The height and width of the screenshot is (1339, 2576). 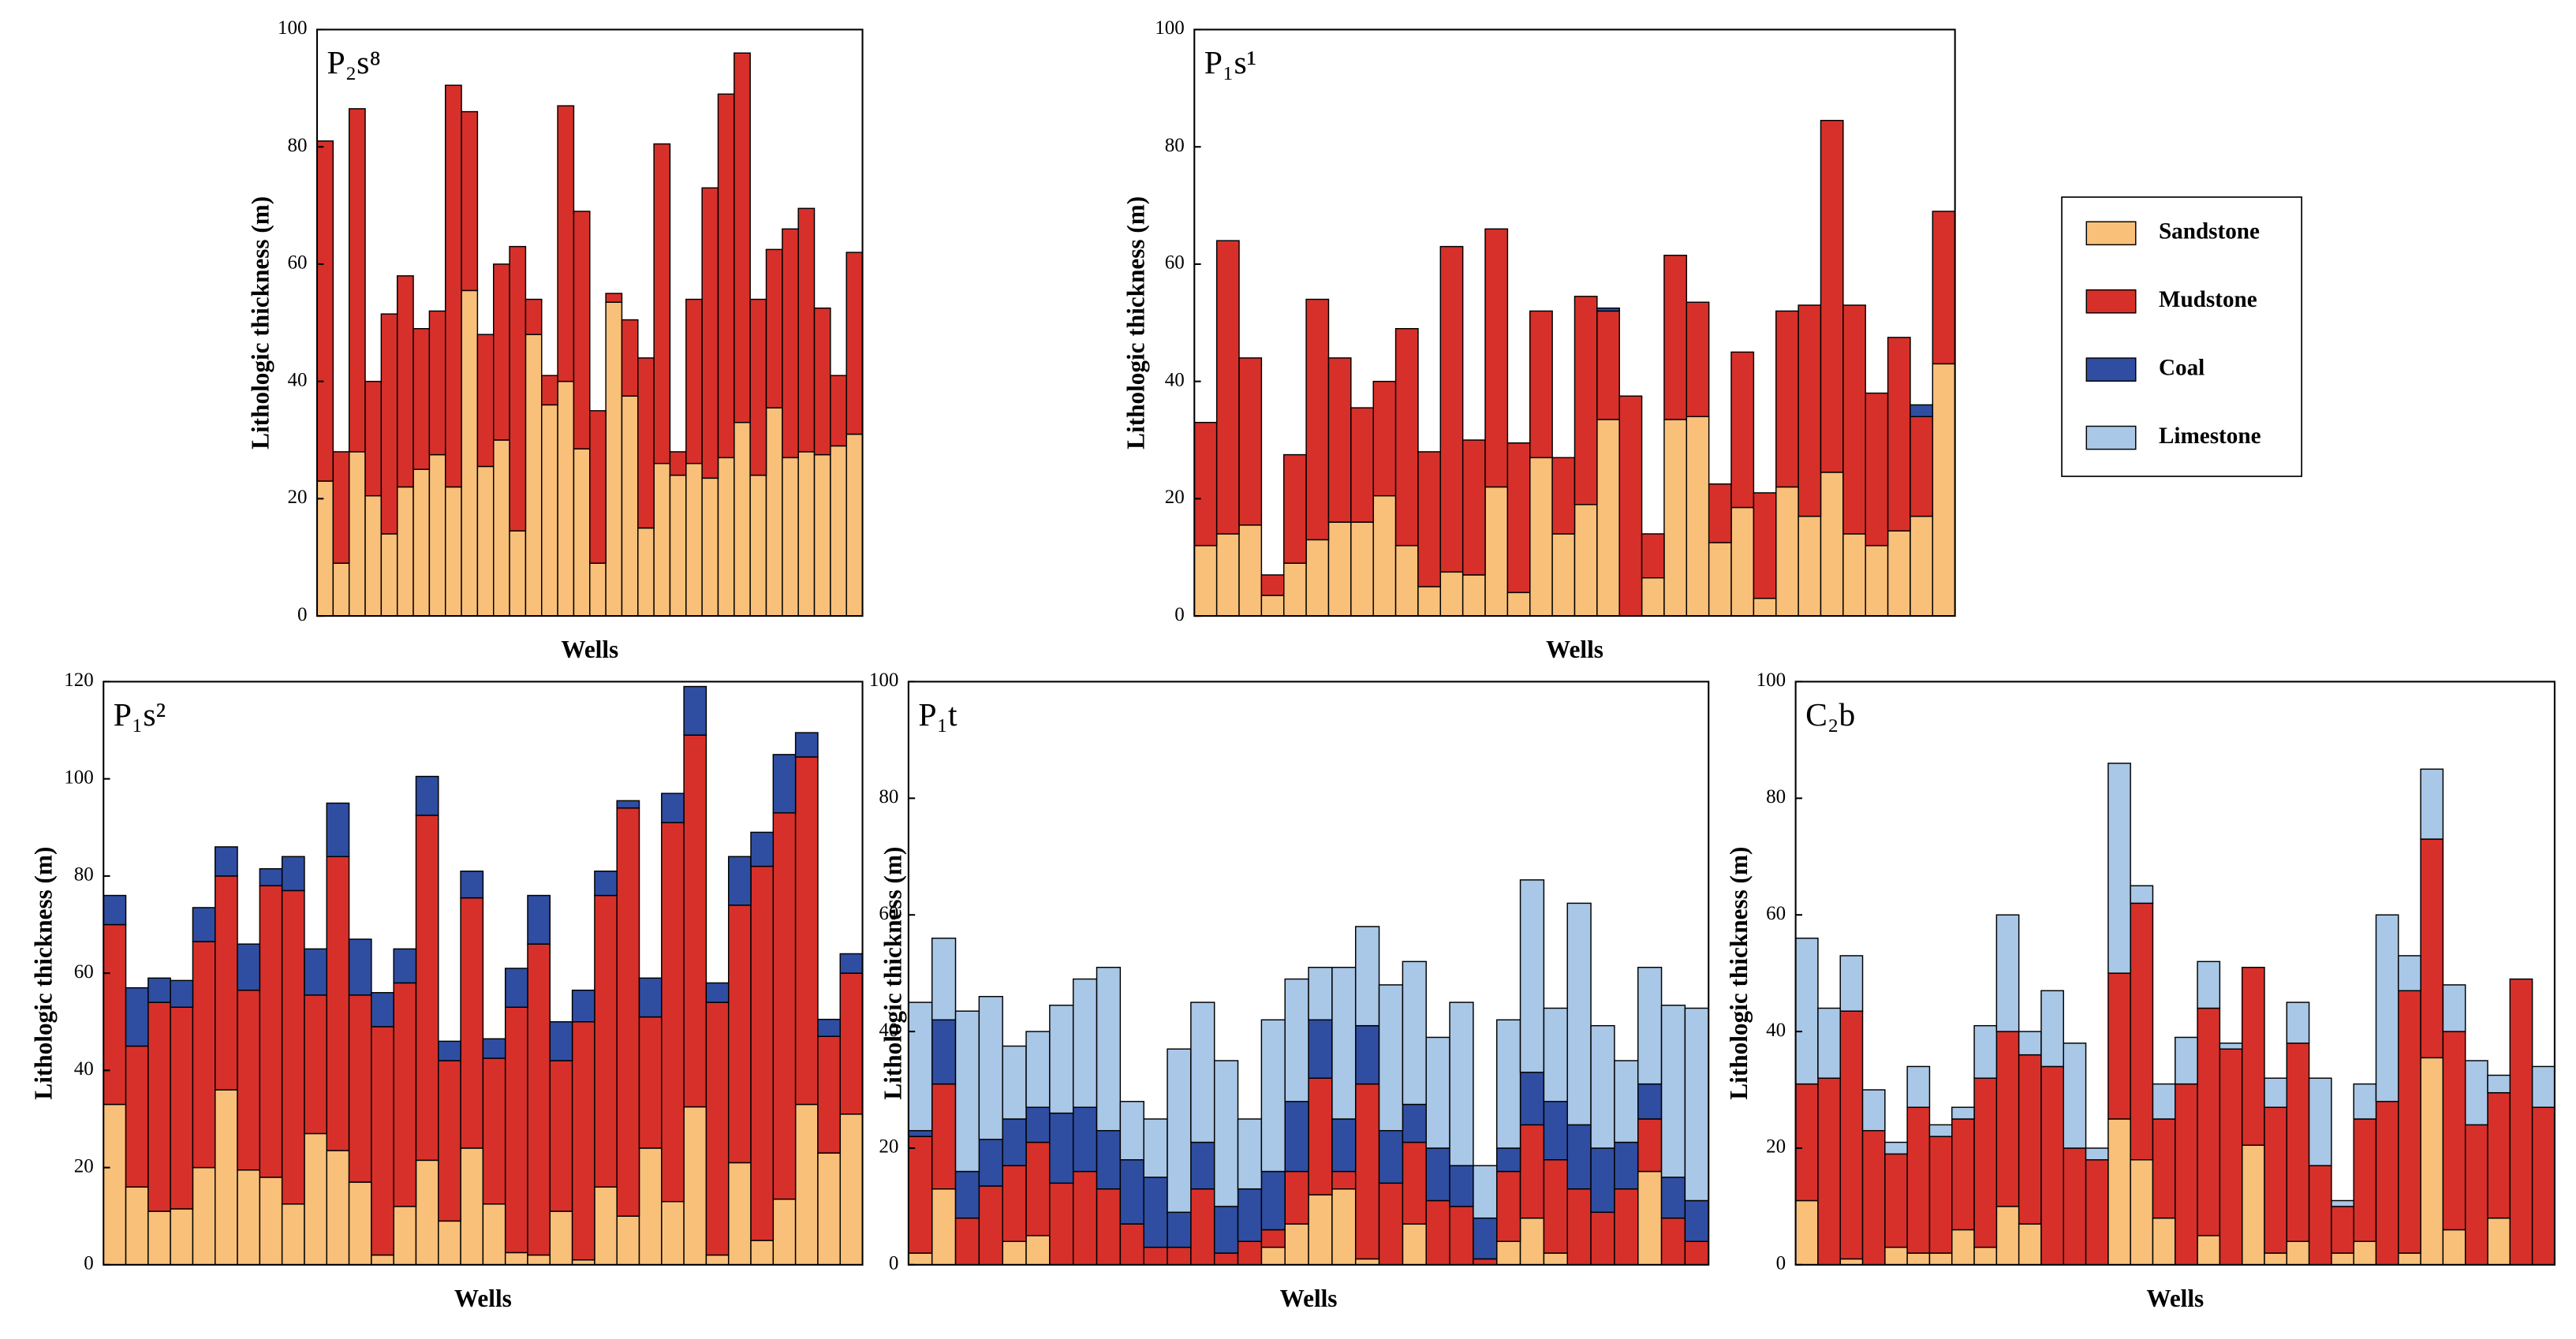 I want to click on legend-swatch, so click(x=2111, y=233).